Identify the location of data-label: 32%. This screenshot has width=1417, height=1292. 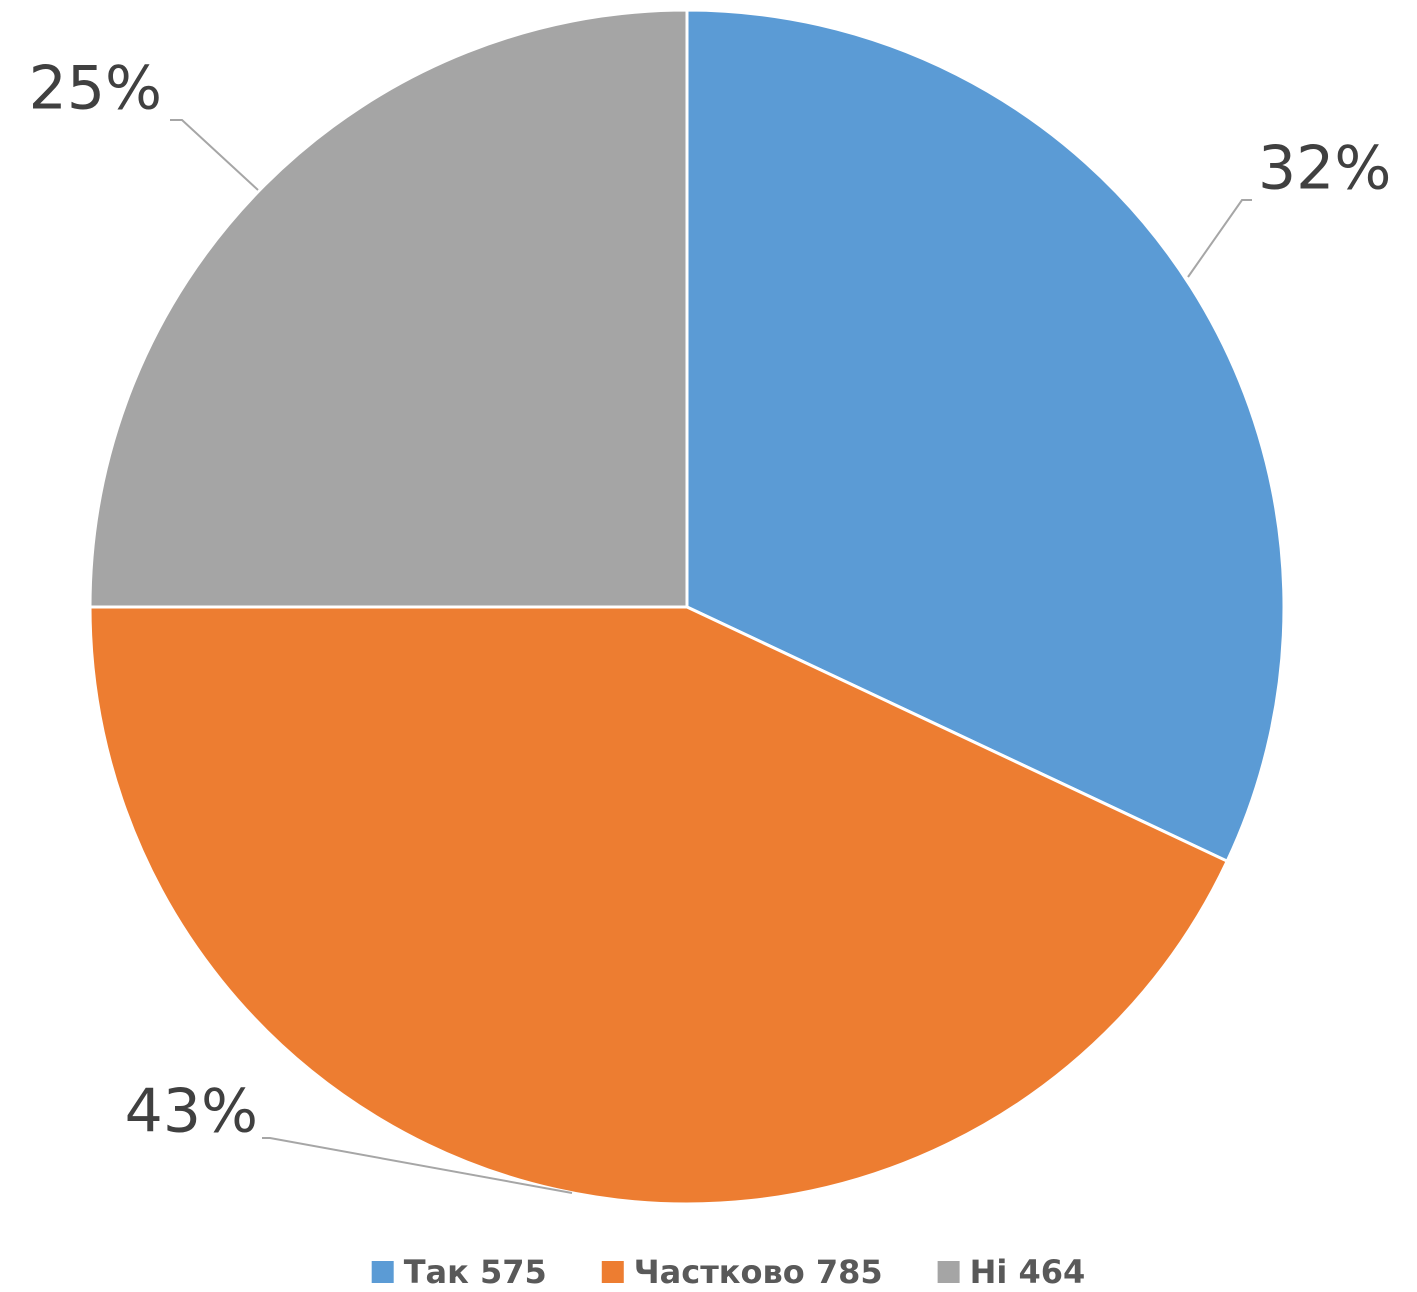
(1324, 169).